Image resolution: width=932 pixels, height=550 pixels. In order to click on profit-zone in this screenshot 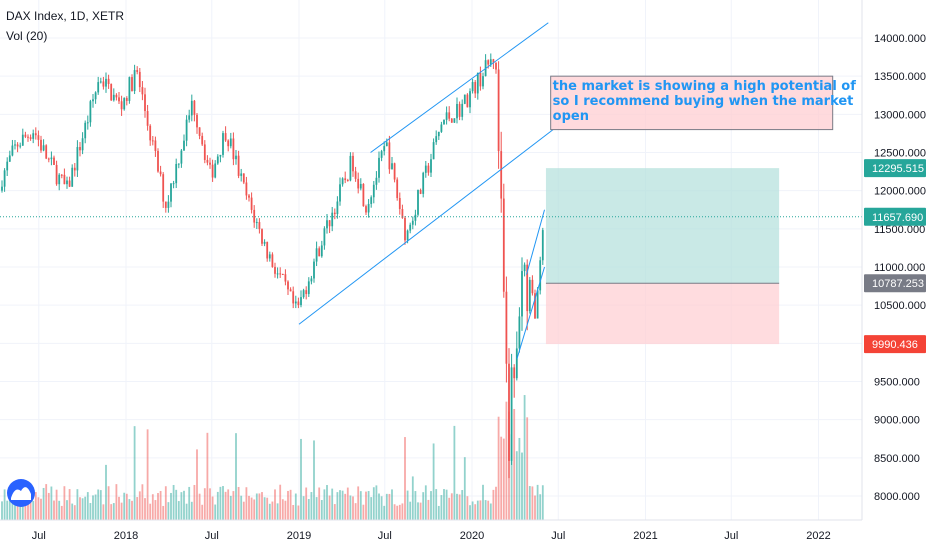, I will do `click(662, 226)`.